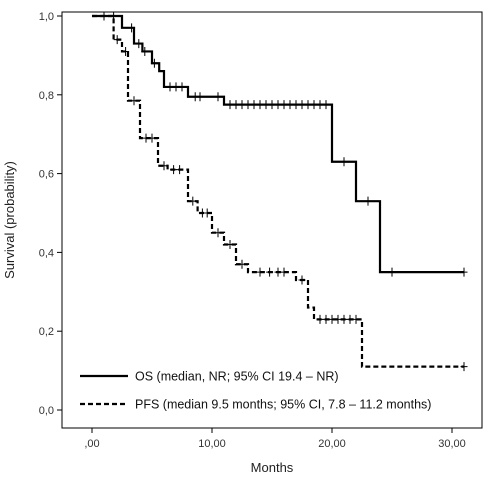 This screenshot has height=479, width=500. What do you see at coordinates (46, 175) in the screenshot?
I see `y-tick-label: 0,6` at bounding box center [46, 175].